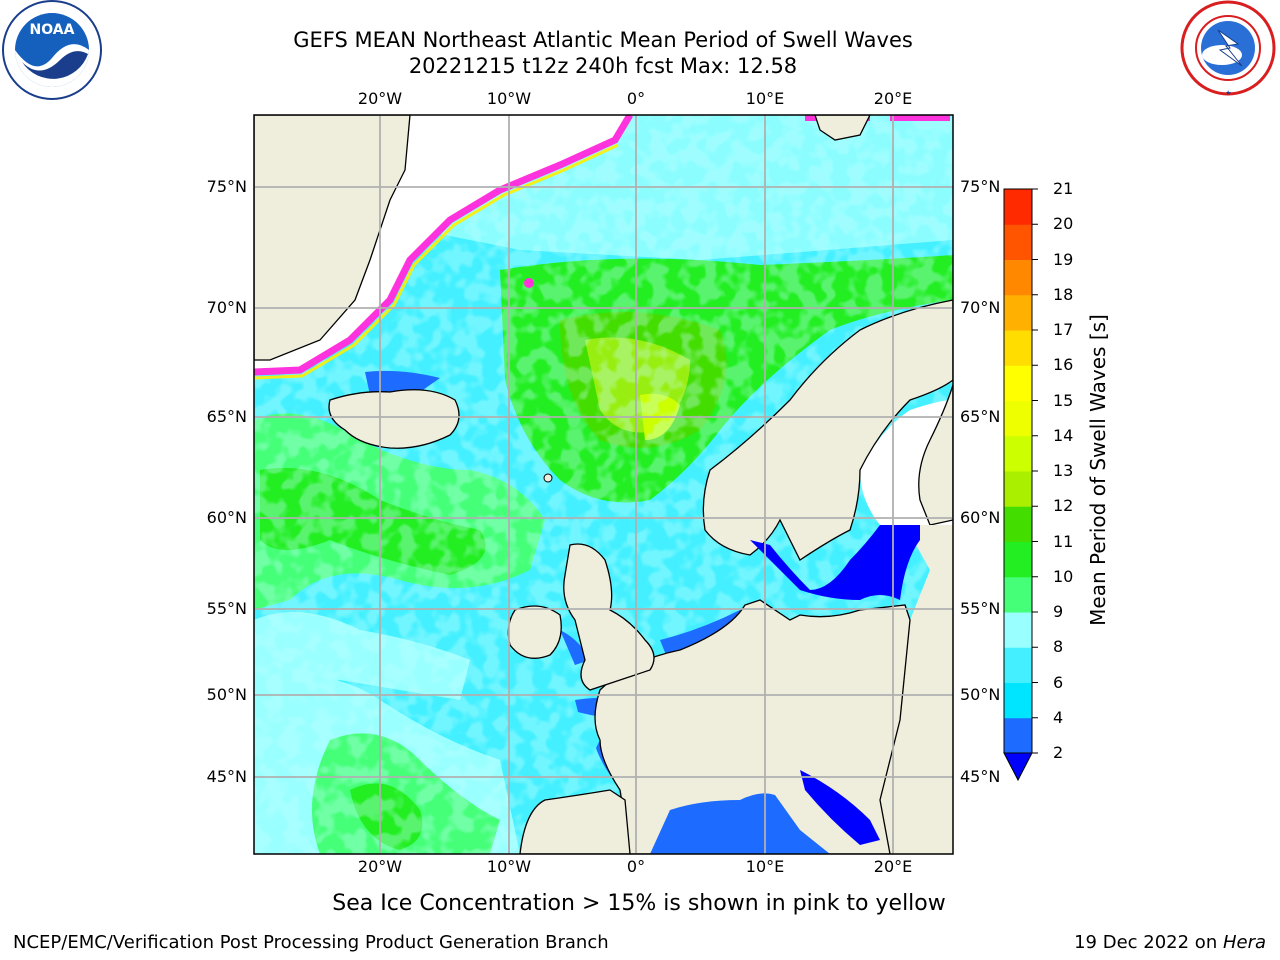  What do you see at coordinates (980, 517) in the screenshot?
I see `lat-tick-right: 60°N` at bounding box center [980, 517].